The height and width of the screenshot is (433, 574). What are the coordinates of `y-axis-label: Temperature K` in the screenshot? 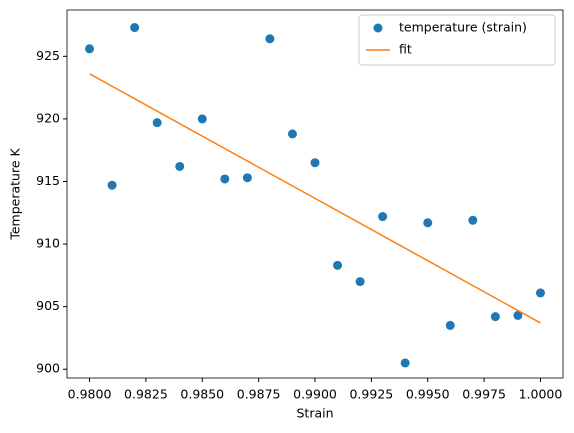 It's located at (15, 194).